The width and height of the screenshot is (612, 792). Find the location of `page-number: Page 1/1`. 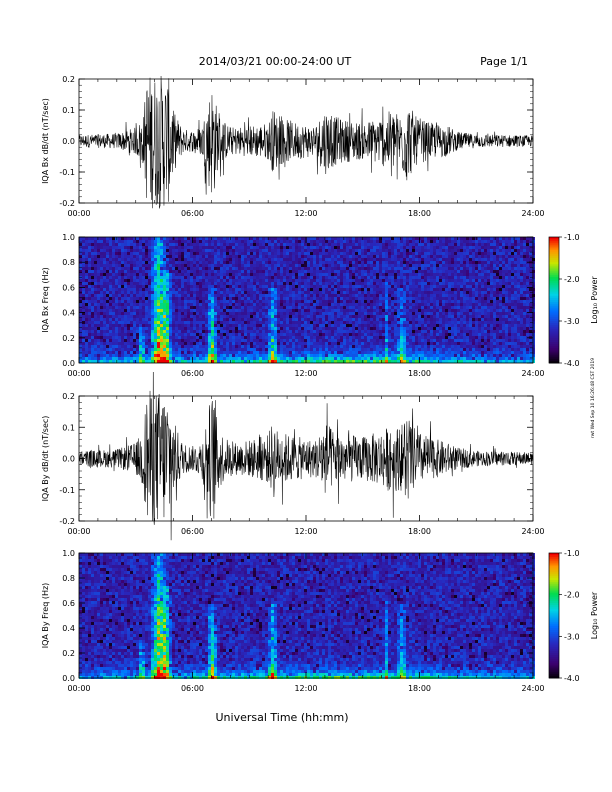

page-number: Page 1/1 is located at coordinates (504, 61).